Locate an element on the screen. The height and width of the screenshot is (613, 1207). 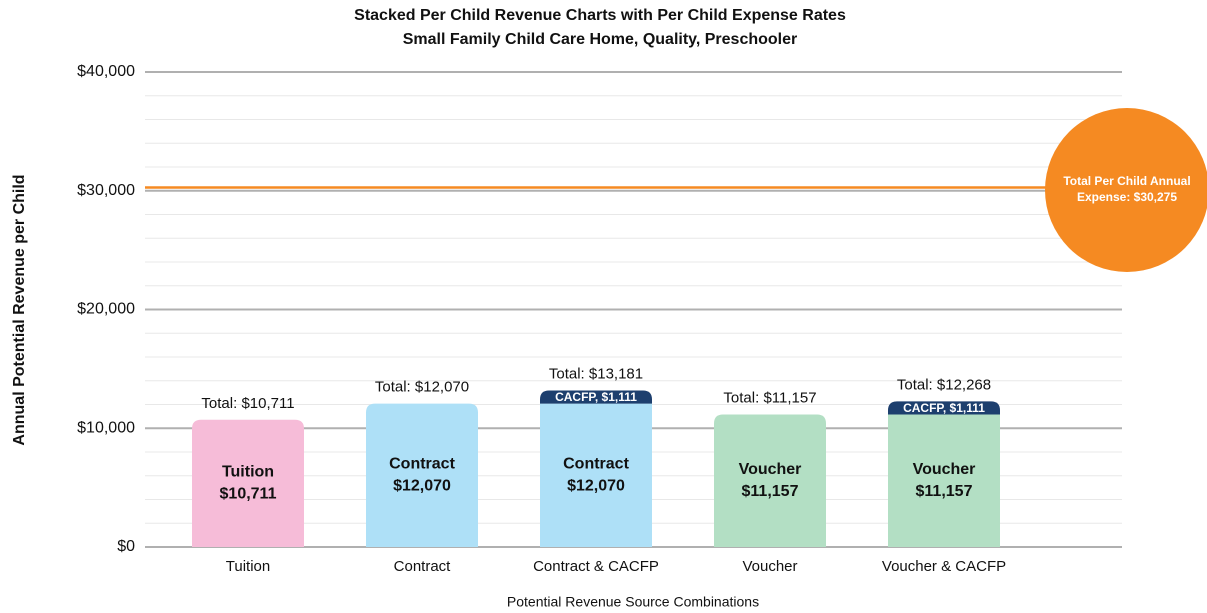
total-label: Total: $12,070 is located at coordinates (422, 387).